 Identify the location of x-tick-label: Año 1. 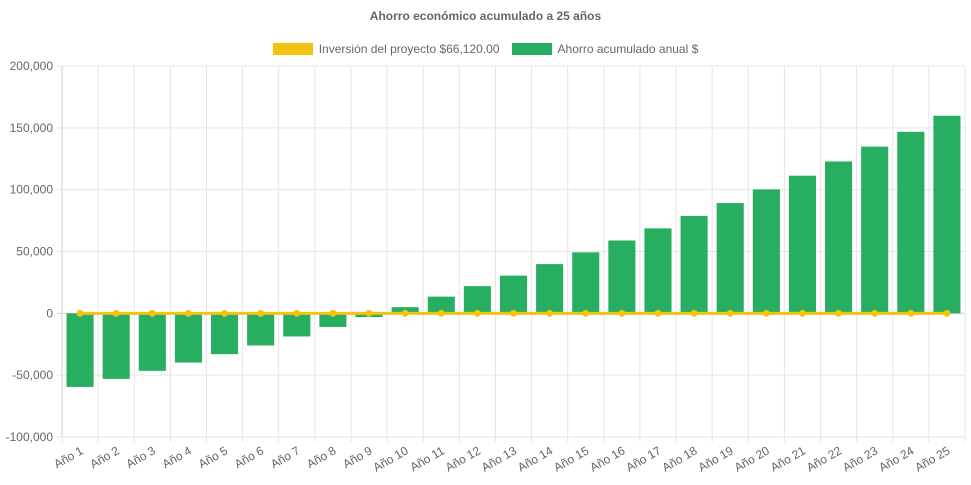
(68, 457).